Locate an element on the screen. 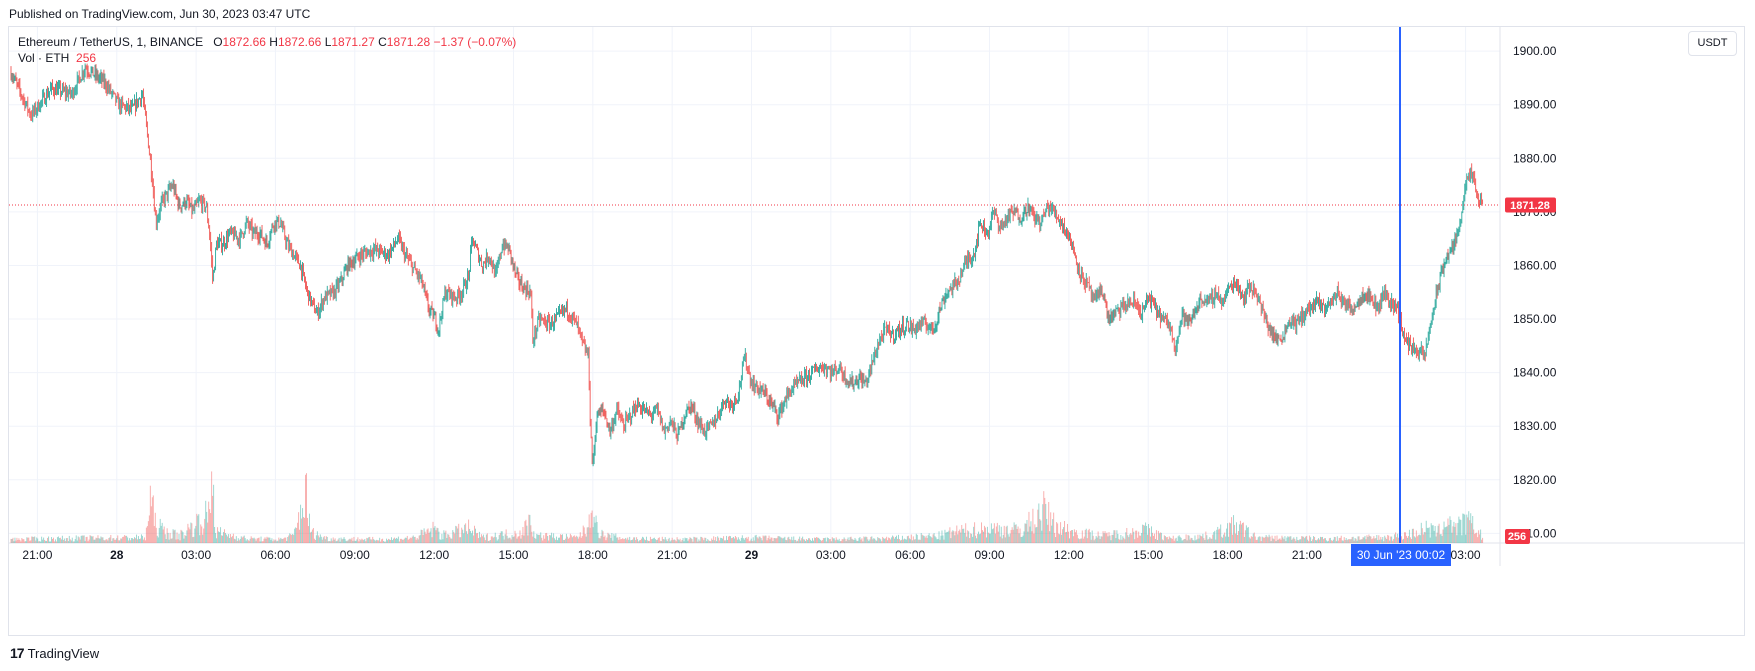 Image resolution: width=1755 pixels, height=671 pixels. volume-legend: Vol · ETH 256 is located at coordinates (57, 58).